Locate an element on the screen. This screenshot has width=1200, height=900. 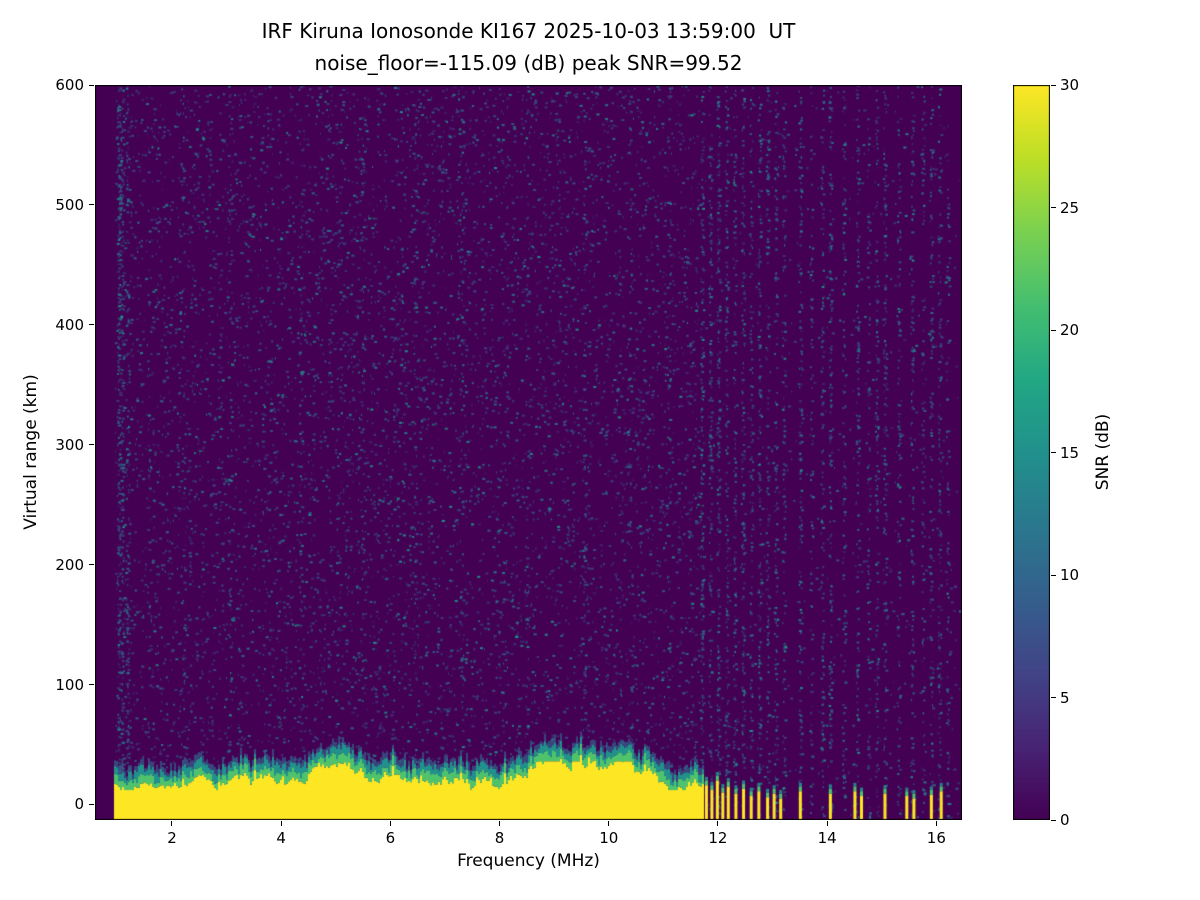
colorbar-tick-label: 15 is located at coordinates (1070, 452).